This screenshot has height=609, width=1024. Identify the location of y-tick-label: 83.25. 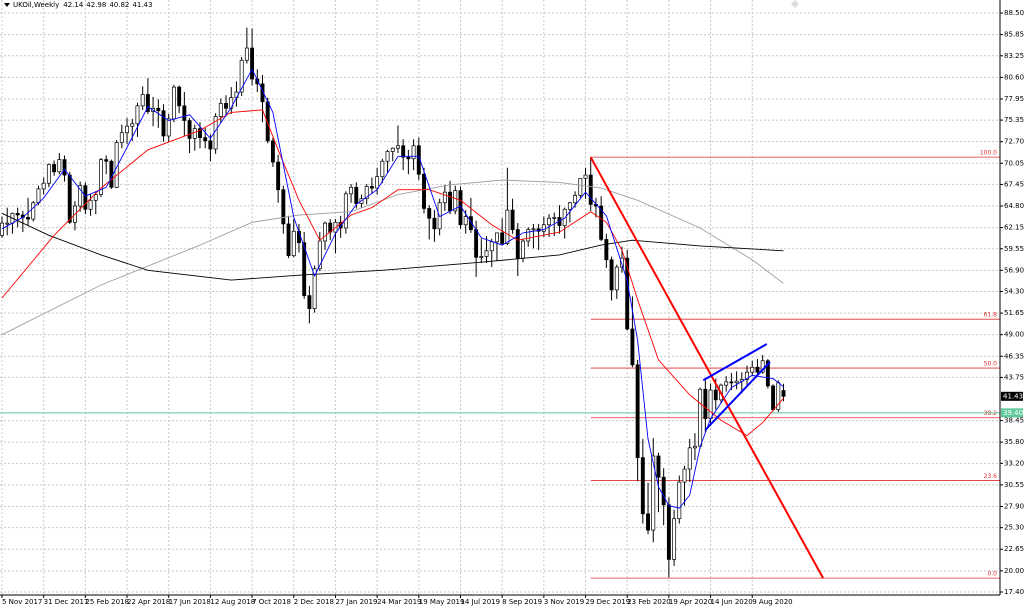
(1014, 56).